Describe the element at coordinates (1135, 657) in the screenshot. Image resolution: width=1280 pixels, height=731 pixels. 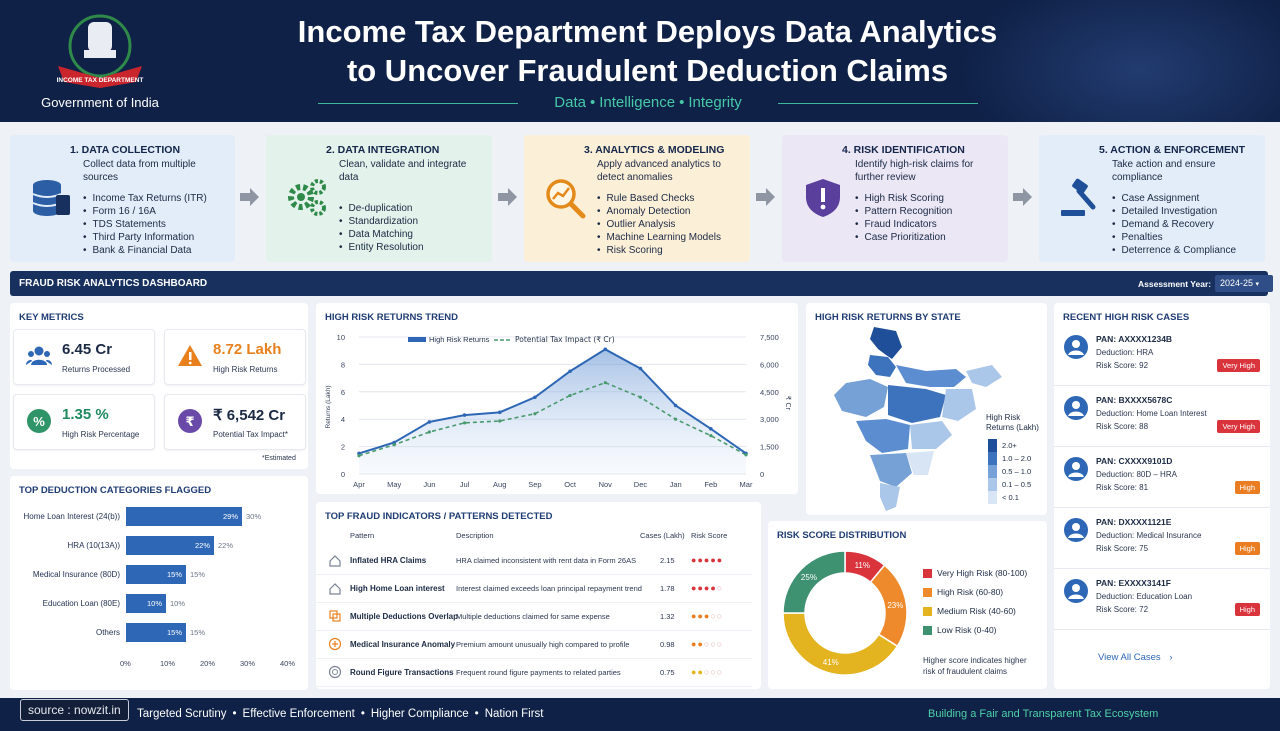
I see `view-all-cases-link: View All Cases ›` at that location.